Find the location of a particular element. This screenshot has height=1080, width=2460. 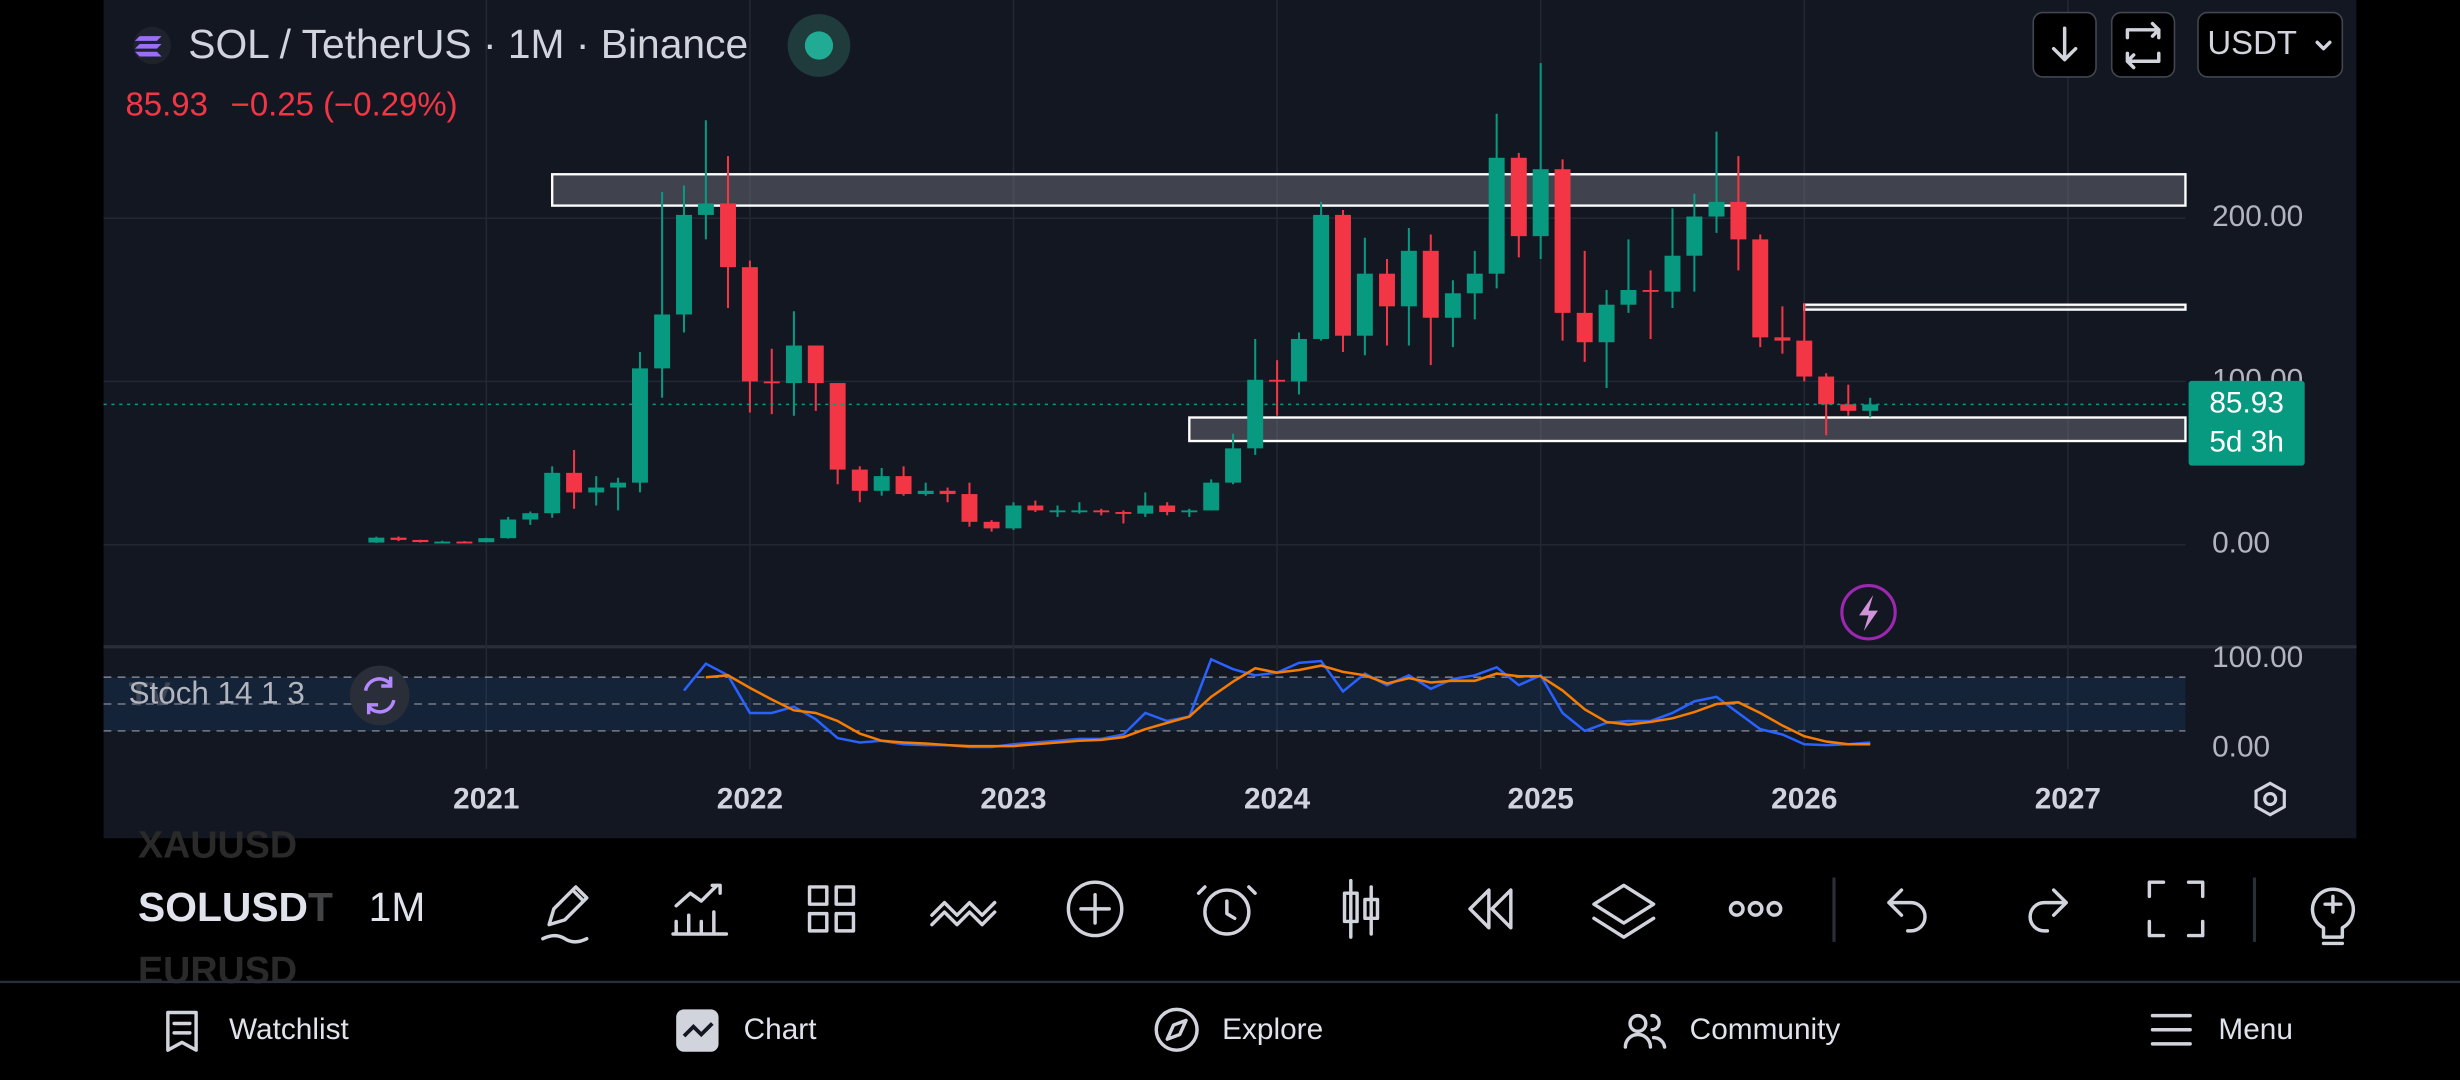

nav-watchlist: Watchlist is located at coordinates (258, 1031).